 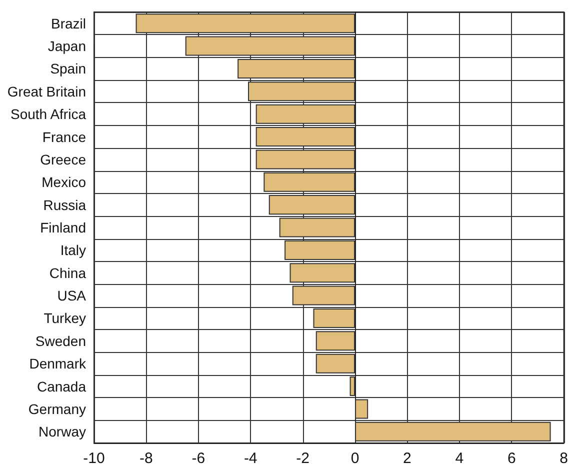 What do you see at coordinates (459, 458) in the screenshot?
I see `x-tick-label: 4` at bounding box center [459, 458].